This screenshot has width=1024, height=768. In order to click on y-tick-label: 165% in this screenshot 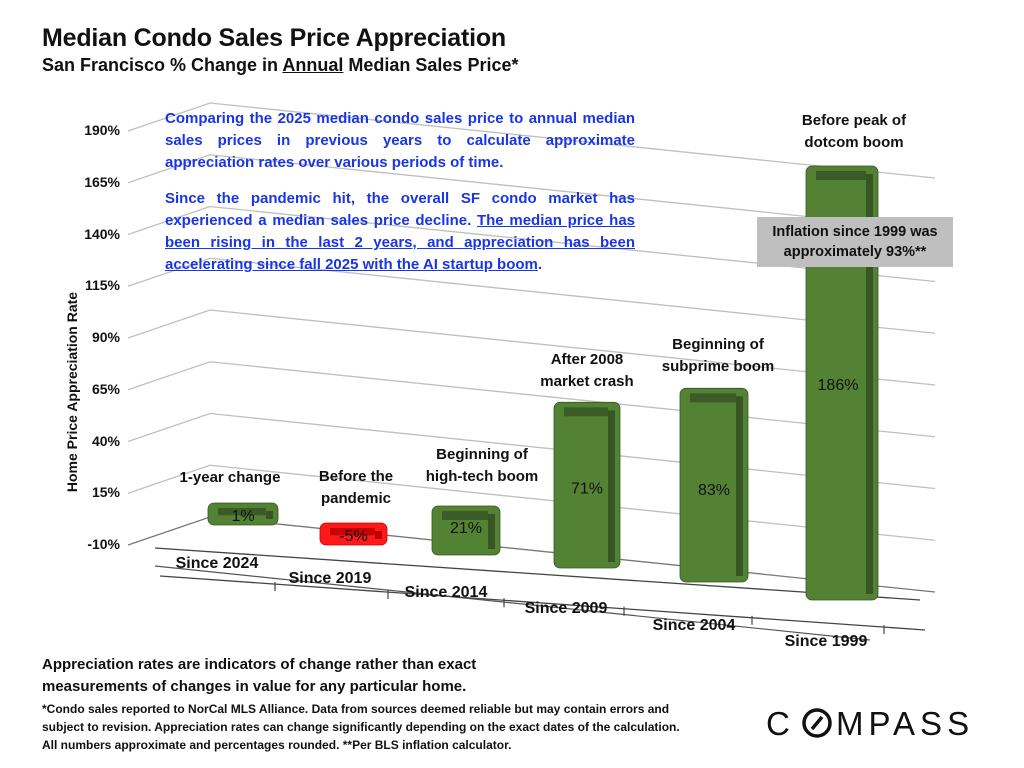, I will do `click(102, 181)`.